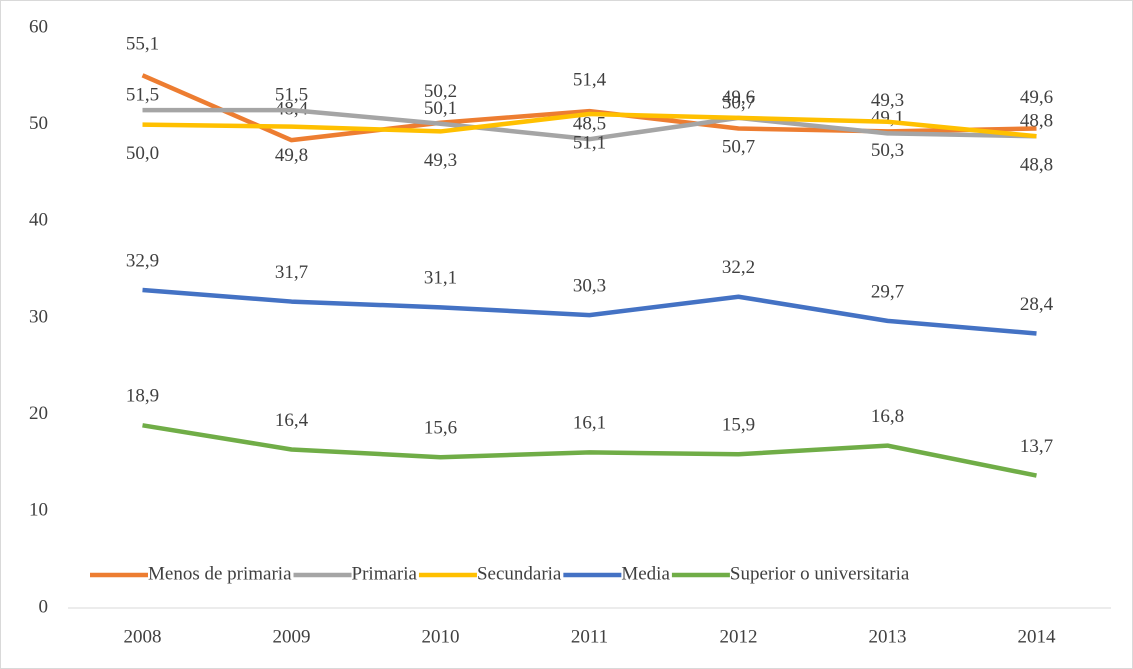 The image size is (1133, 669). I want to click on data-label: 55,1, so click(142, 44).